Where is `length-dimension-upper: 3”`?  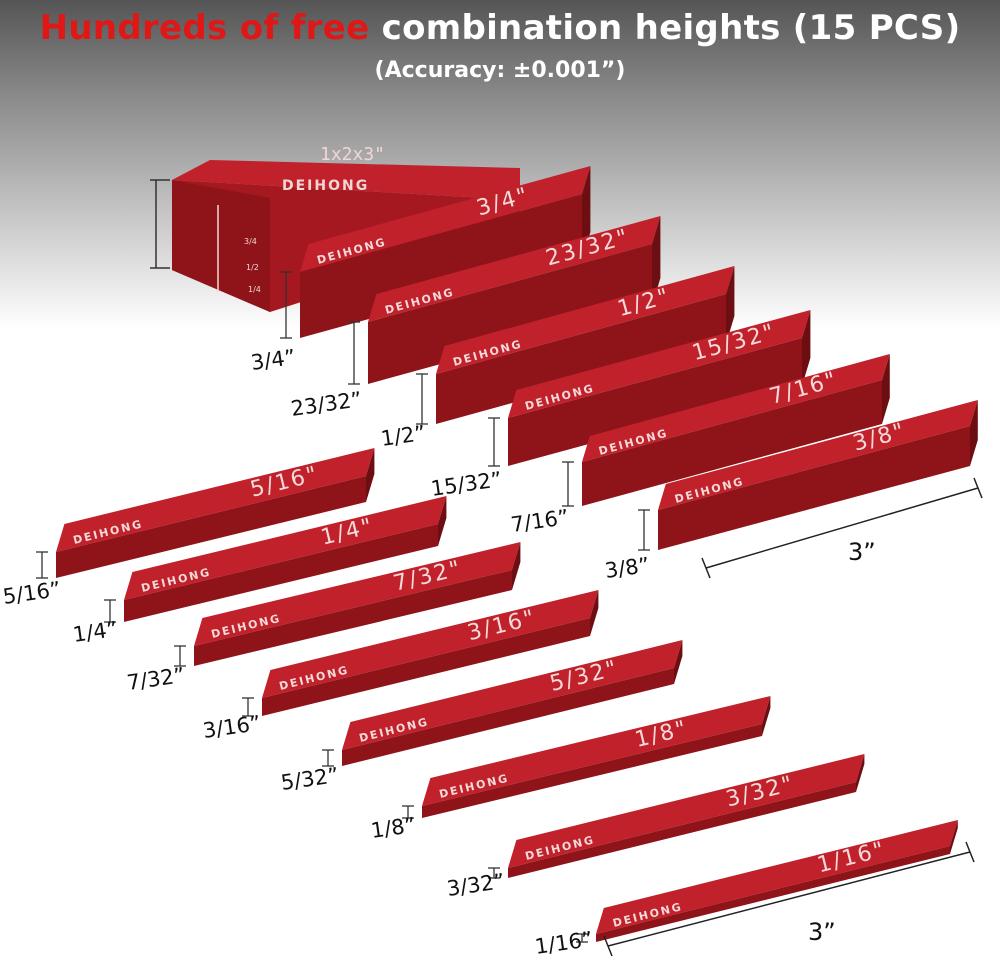
length-dimension-upper: 3” is located at coordinates (842, 528).